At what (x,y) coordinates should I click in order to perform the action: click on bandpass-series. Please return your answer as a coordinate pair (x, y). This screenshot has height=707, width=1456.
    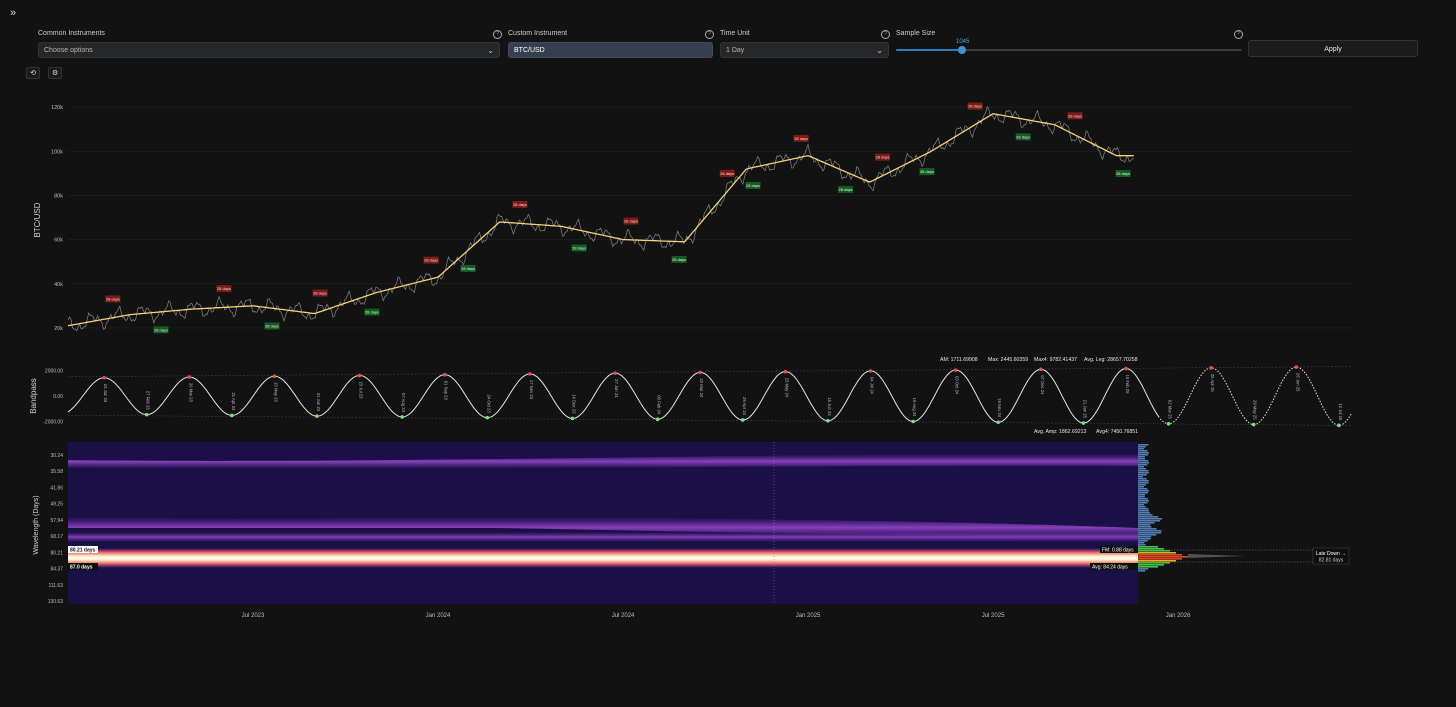
    Looking at the image, I should click on (710, 396).